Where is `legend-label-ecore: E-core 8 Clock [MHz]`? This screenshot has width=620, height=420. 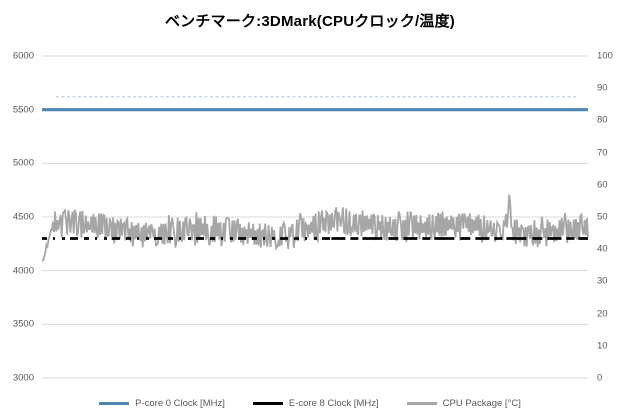 legend-label-ecore: E-core 8 Clock [MHz] is located at coordinates (333, 403).